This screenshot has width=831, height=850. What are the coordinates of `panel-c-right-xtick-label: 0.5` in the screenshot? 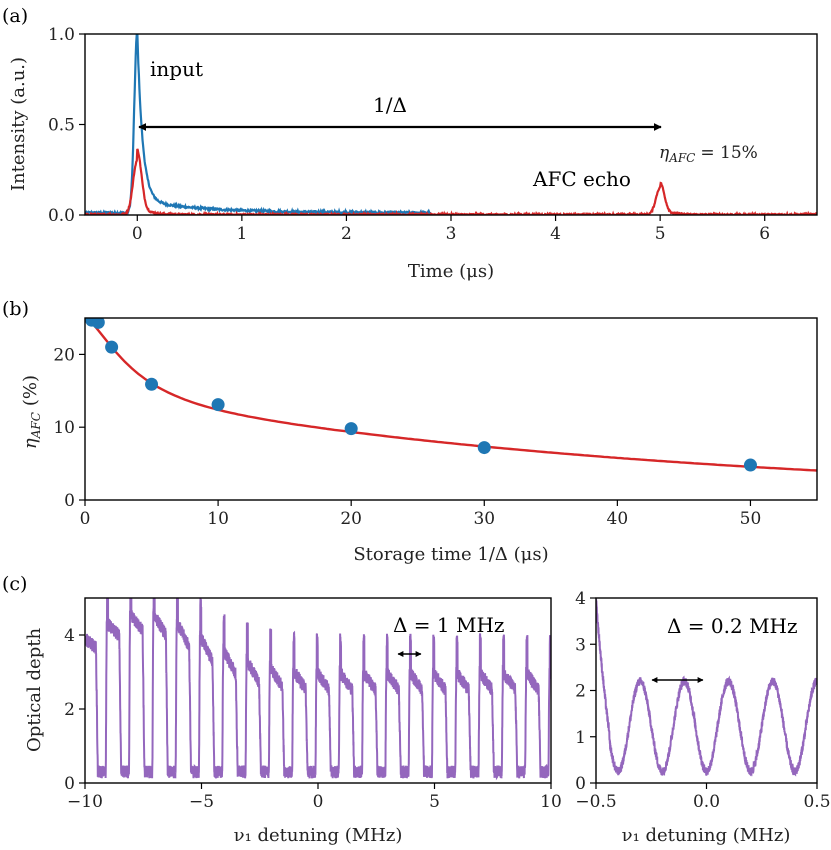 It's located at (816, 802).